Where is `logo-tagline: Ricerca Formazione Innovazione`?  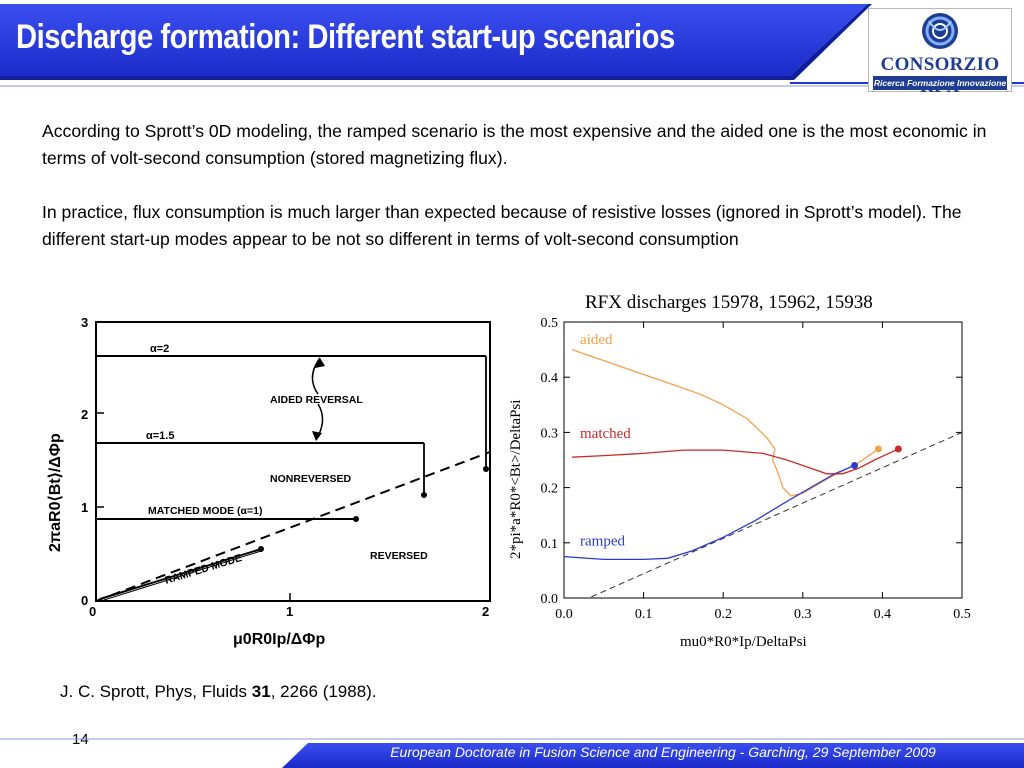
logo-tagline: Ricerca Formazione Innovazione is located at coordinates (940, 83).